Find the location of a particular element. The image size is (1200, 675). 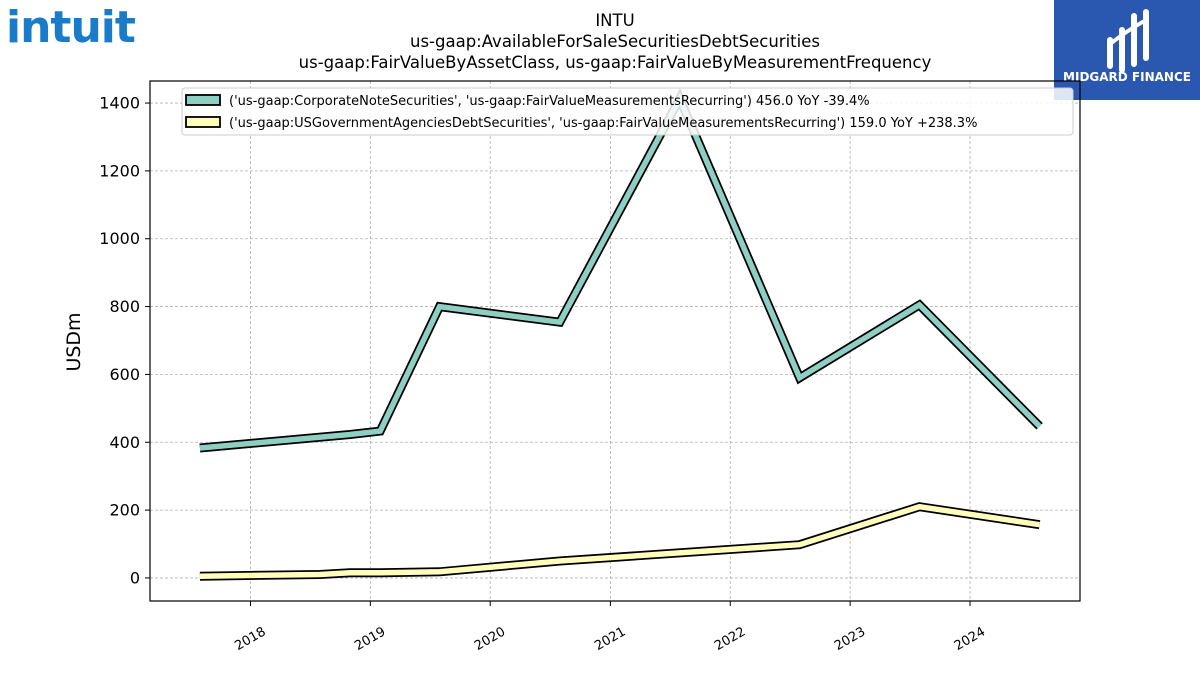

x-axis: 2018 2019 2020 2021 2022 2023 2024 is located at coordinates (610, 627).